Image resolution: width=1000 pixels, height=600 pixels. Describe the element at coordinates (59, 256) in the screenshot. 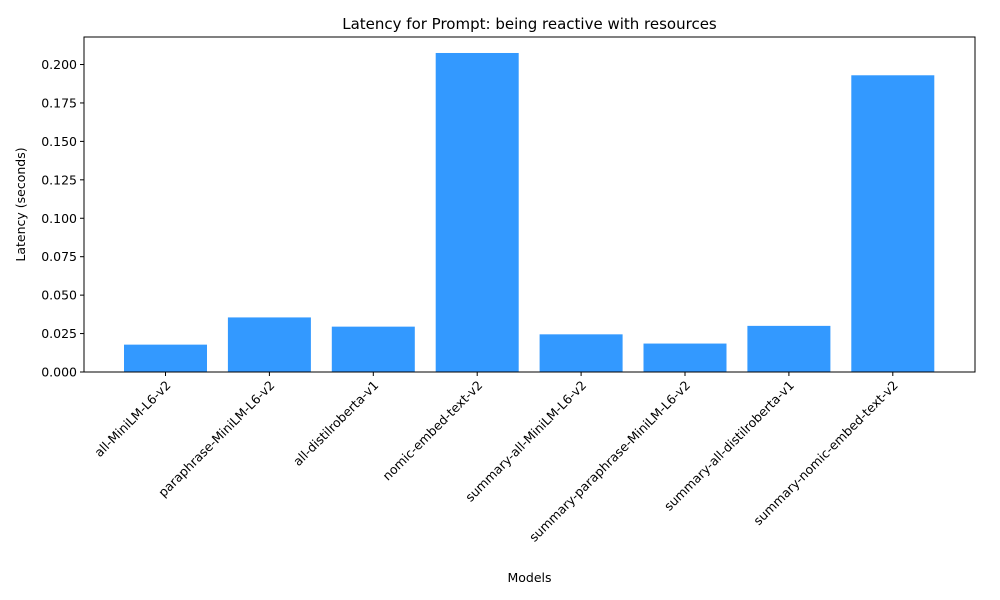

I see `y-tick-label: 0.075` at that location.